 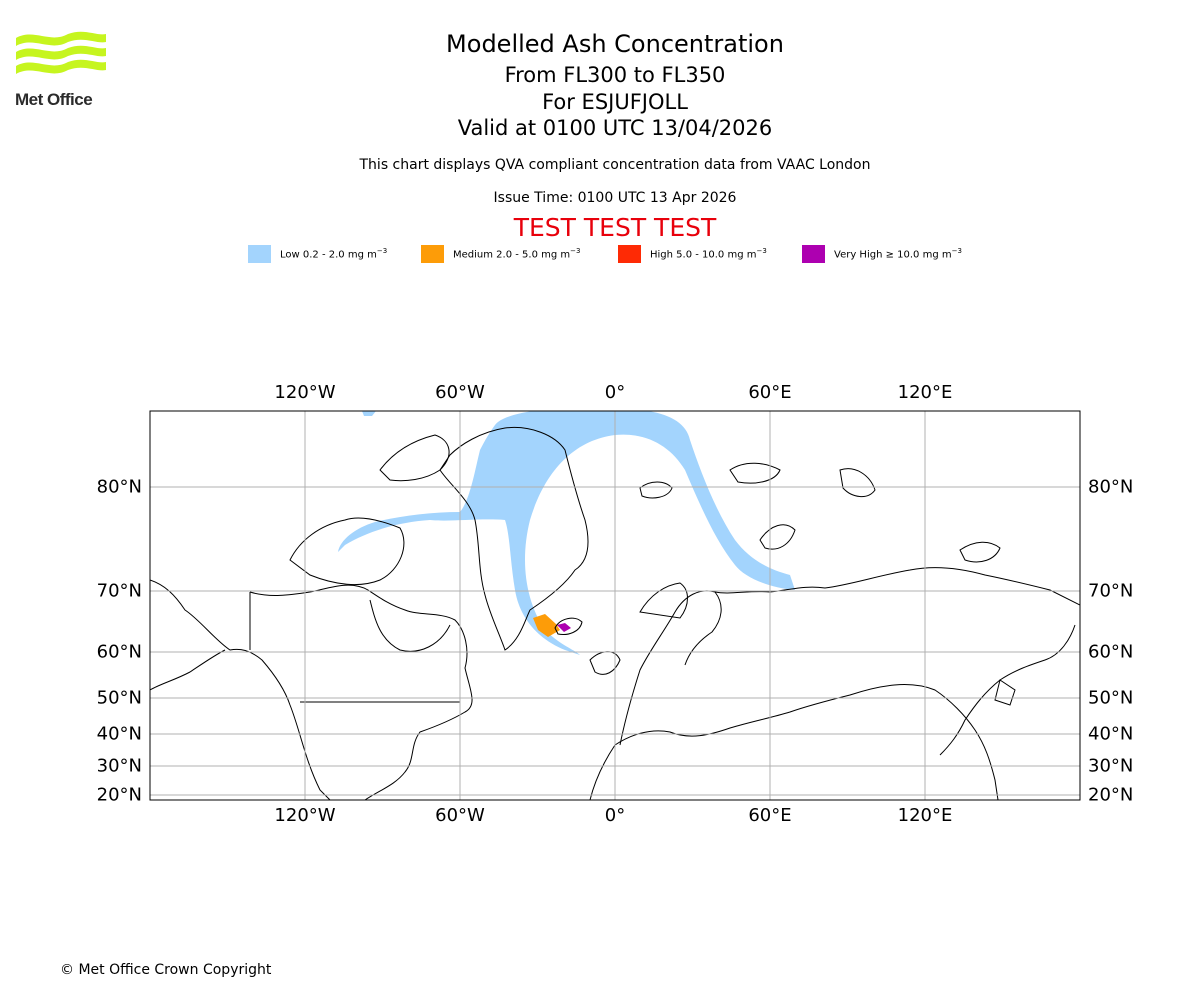 What do you see at coordinates (761, 251) in the screenshot?
I see `legend-exp-high: −3` at bounding box center [761, 251].